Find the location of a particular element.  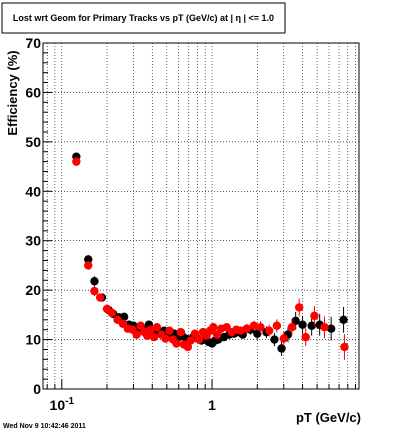

y-axis-label: Efficiency (%) is located at coordinates (12, 92).